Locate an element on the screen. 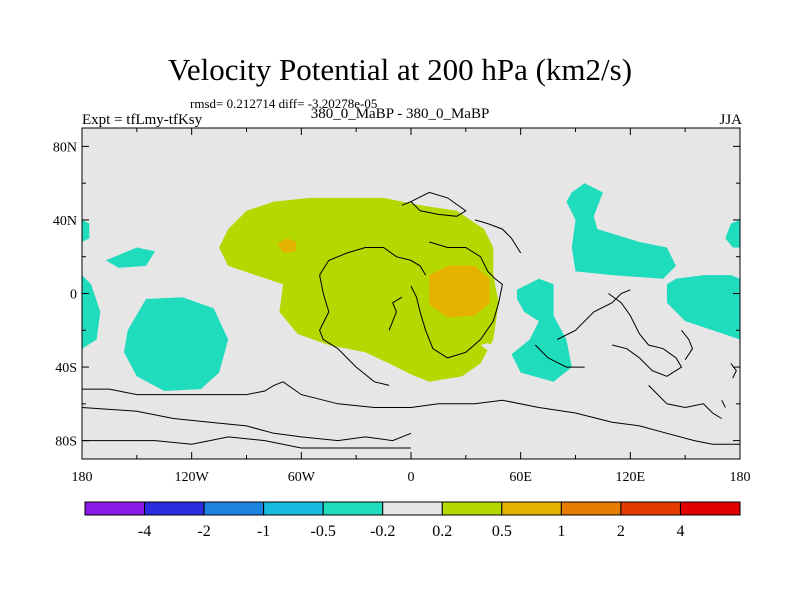 The height and width of the screenshot is (600, 800). case-subtitle: 380_0_MaBP - 380_0_MaBP is located at coordinates (400, 114).